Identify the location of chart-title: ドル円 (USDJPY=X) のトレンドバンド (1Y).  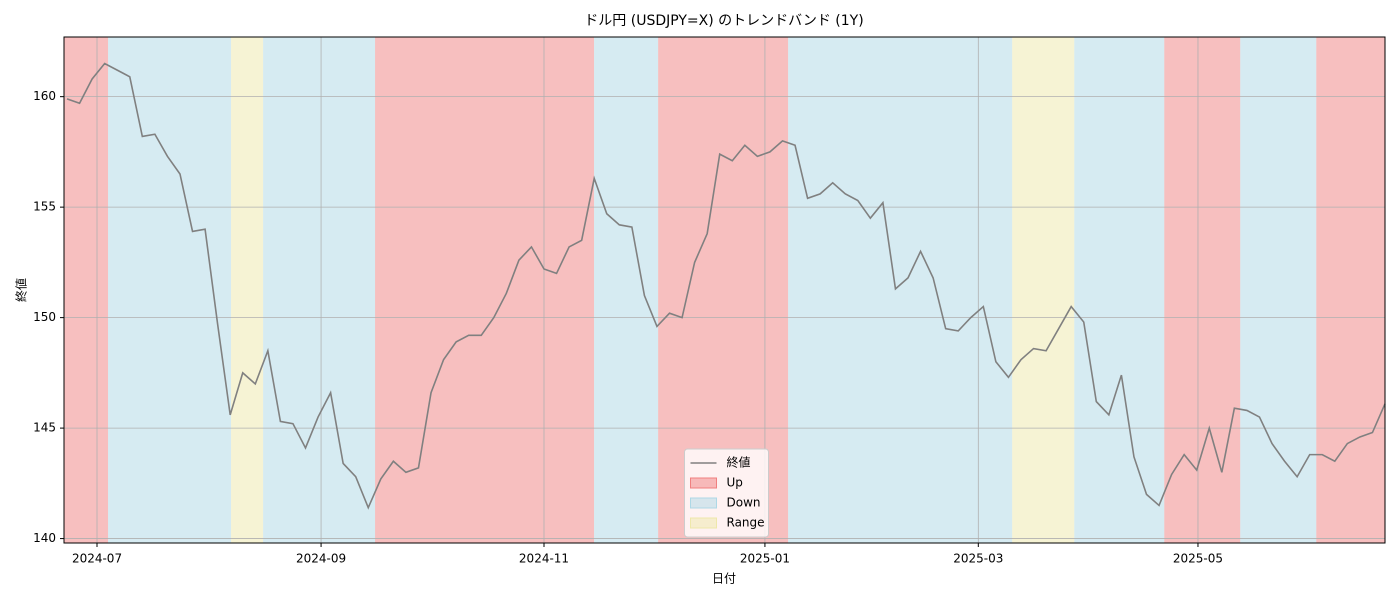
(723, 21).